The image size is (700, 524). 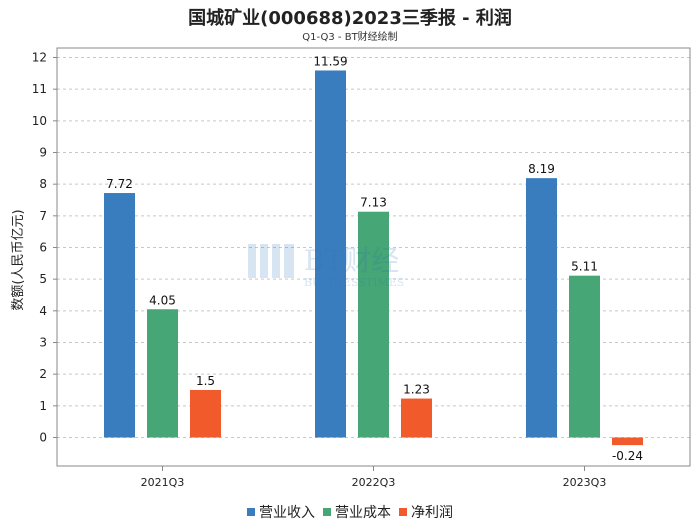 I want to click on legend-label: 营业收入, so click(x=287, y=513).